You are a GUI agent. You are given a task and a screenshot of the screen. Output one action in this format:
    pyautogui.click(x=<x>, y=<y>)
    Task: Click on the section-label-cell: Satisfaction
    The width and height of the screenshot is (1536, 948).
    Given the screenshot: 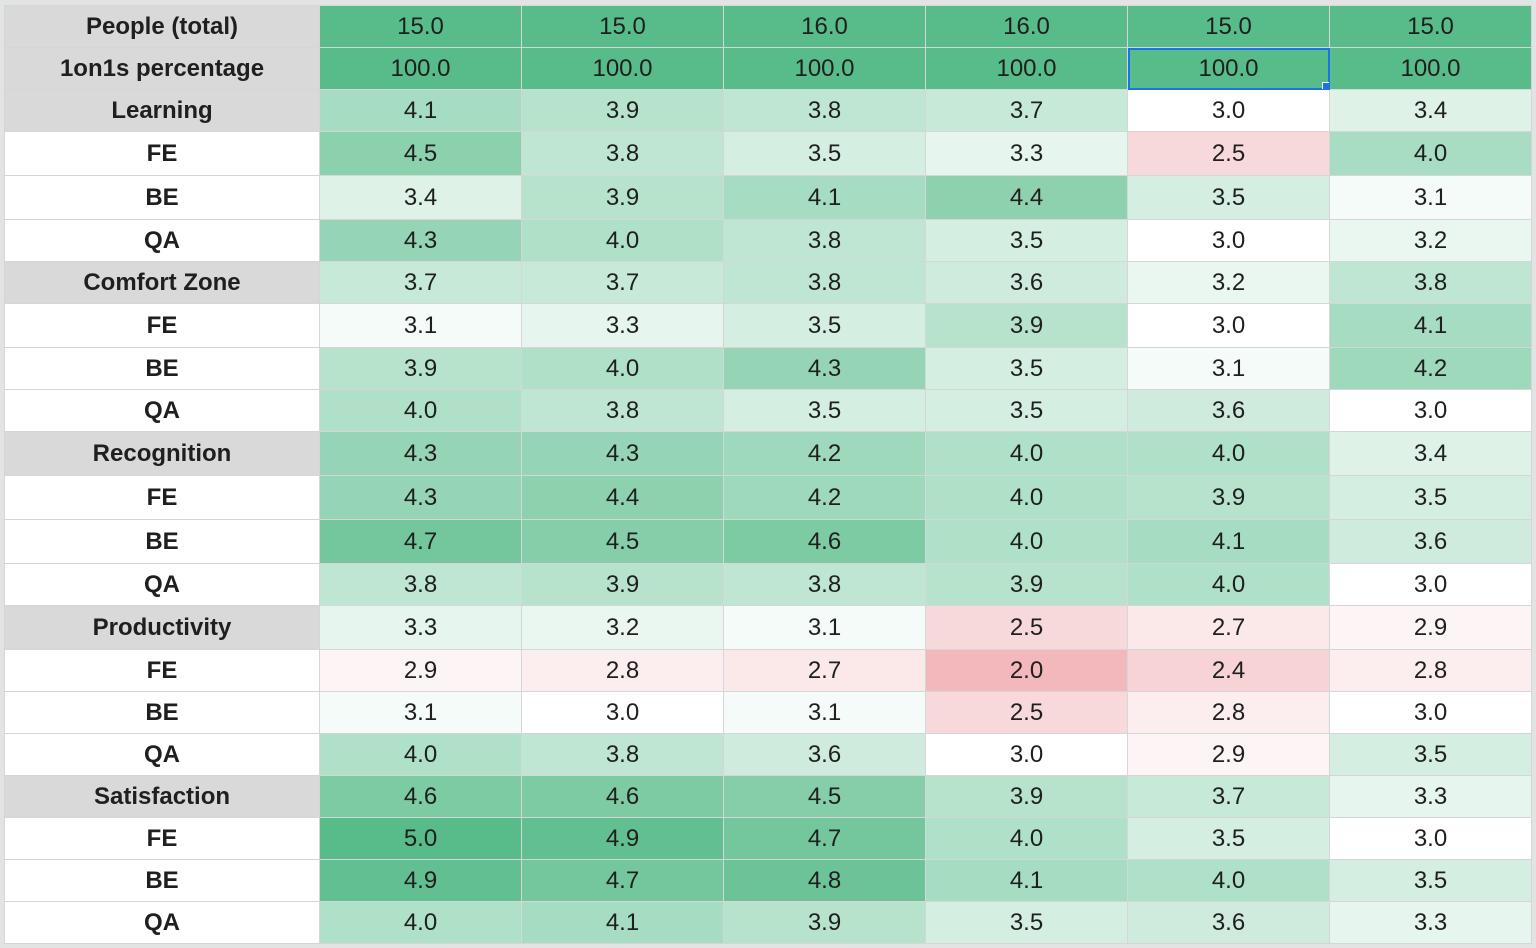 What is the action you would take?
    pyautogui.click(x=162, y=796)
    